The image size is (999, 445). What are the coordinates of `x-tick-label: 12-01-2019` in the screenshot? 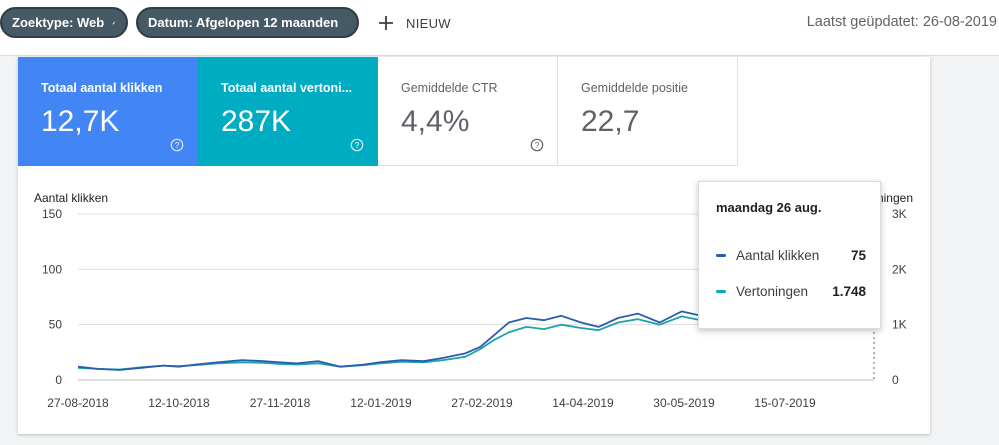 It's located at (381, 403).